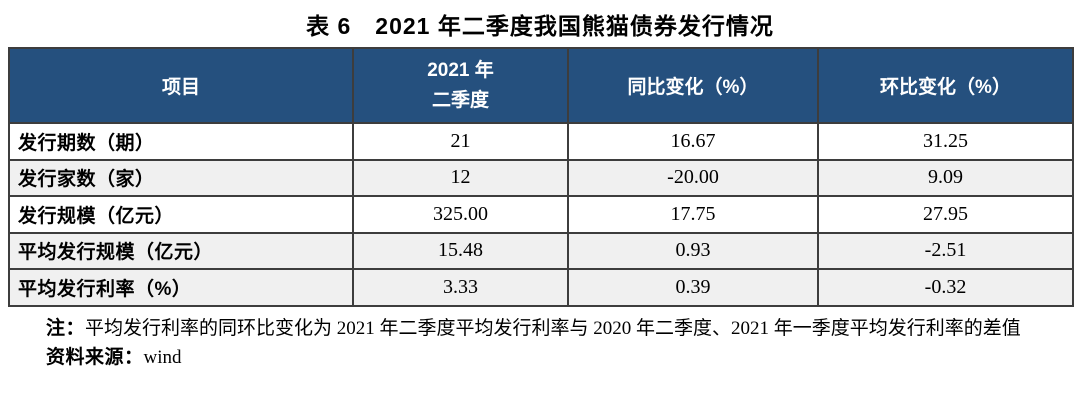 The width and height of the screenshot is (1080, 406). I want to click on row-value: -20.00, so click(693, 177).